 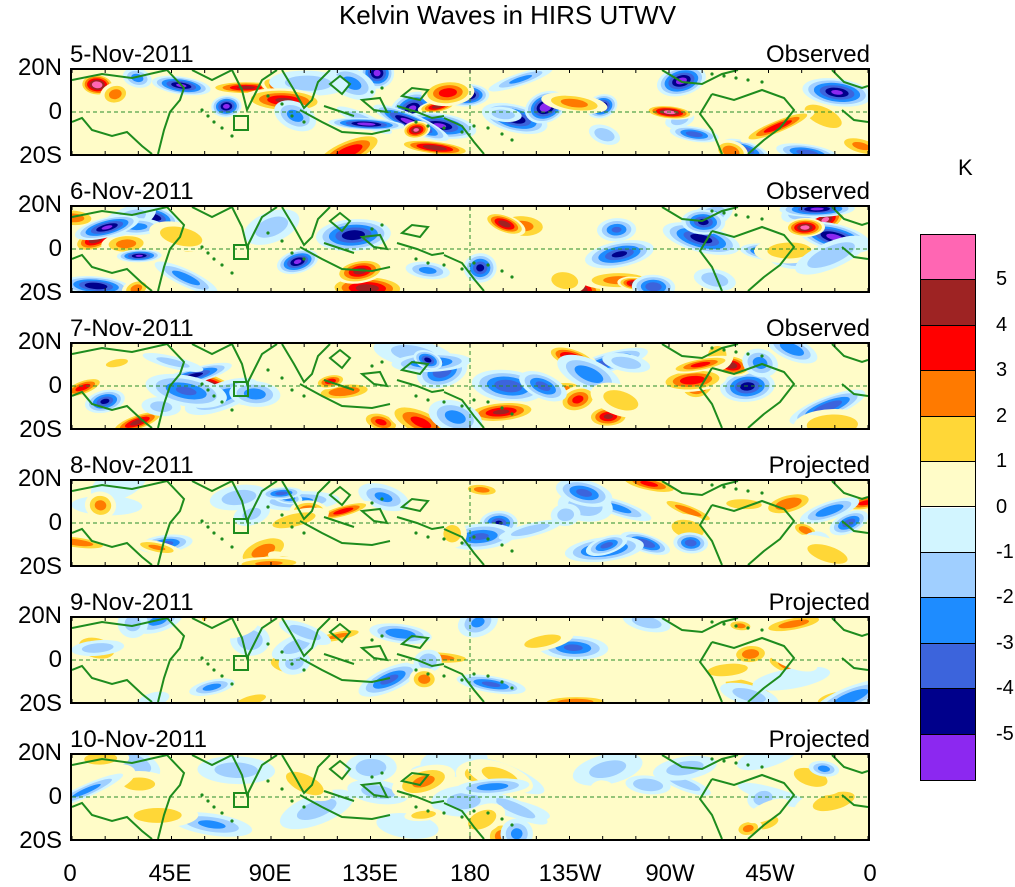 I want to click on map-panel: 8-Nov-2011 Projected 20N 0 20S, so click(x=440, y=521).